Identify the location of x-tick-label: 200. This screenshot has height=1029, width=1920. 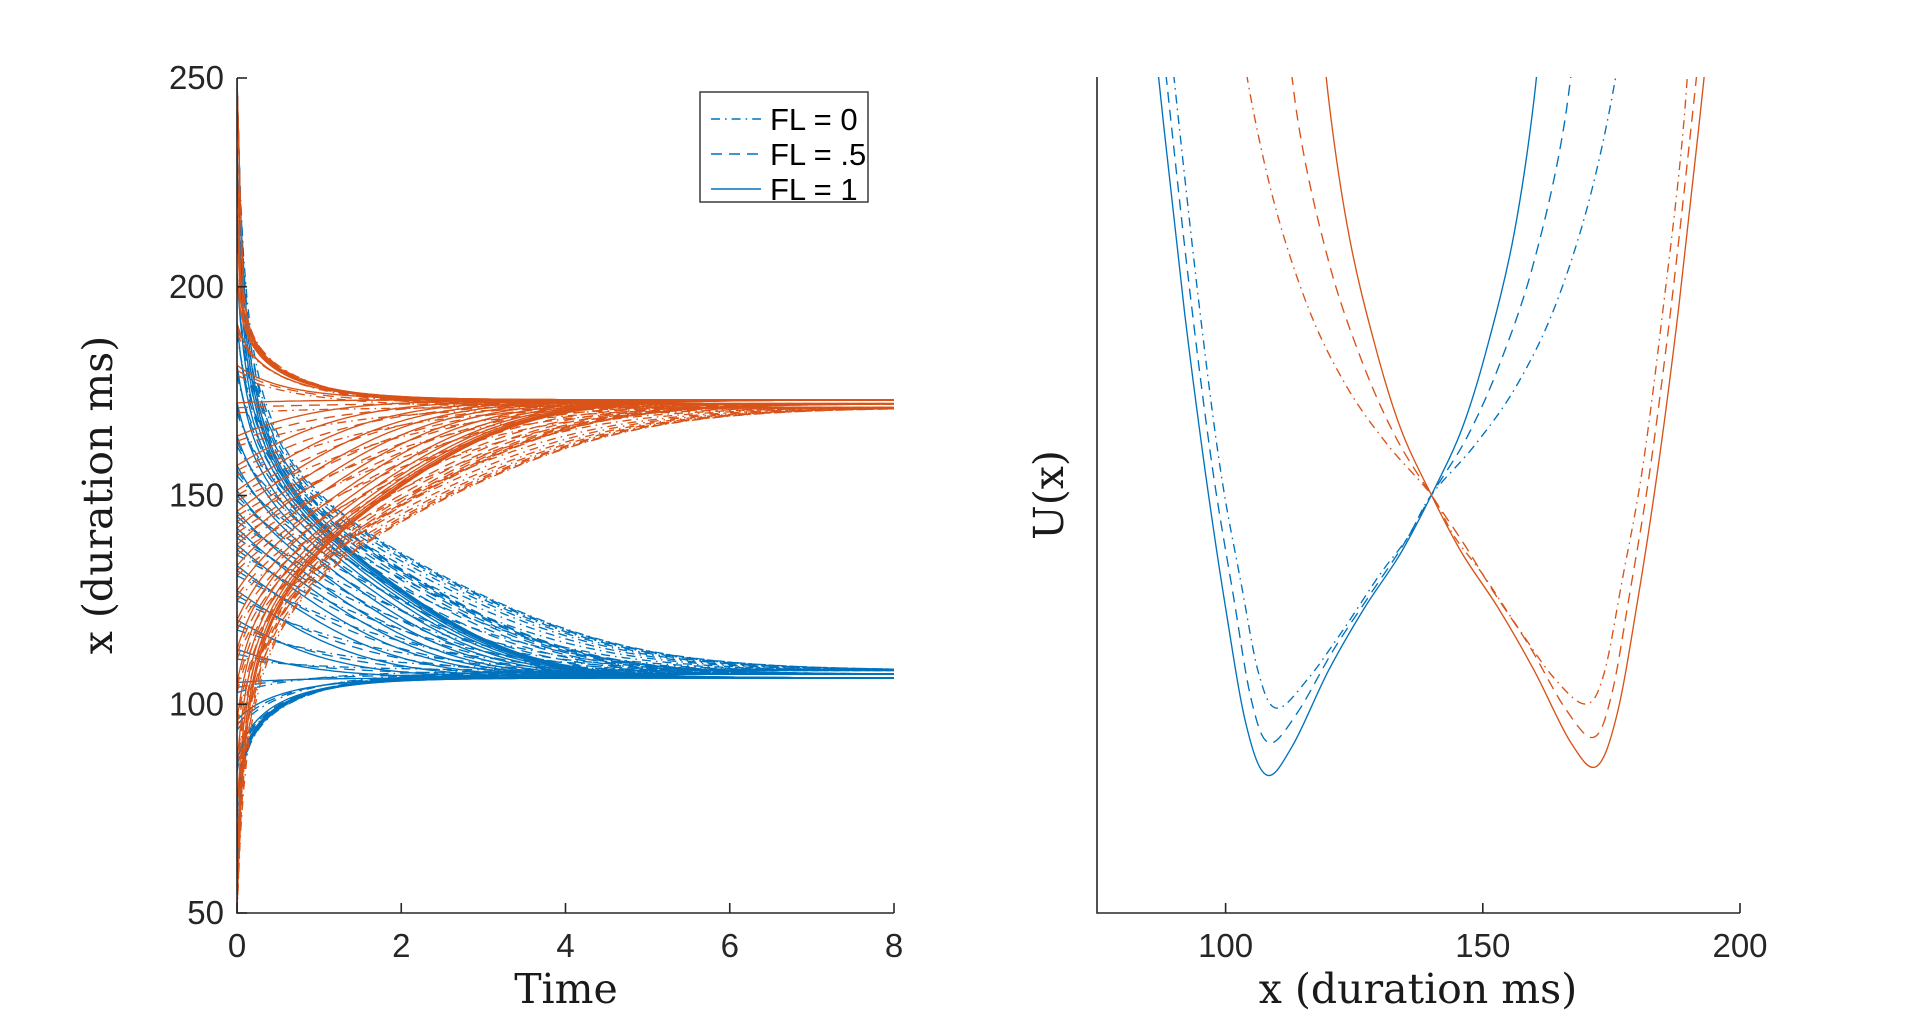
(1739, 945).